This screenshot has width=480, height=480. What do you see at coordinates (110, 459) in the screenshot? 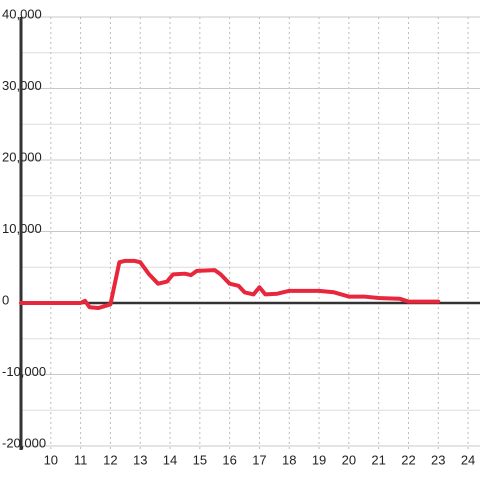
I see `x-tick-label: 12` at bounding box center [110, 459].